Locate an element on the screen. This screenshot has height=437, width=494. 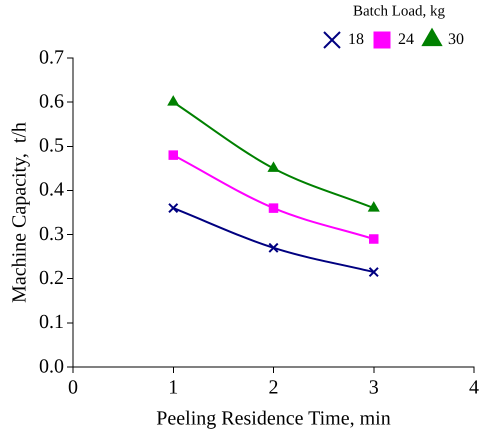
x-tick-label: 0 is located at coordinates (73, 387).